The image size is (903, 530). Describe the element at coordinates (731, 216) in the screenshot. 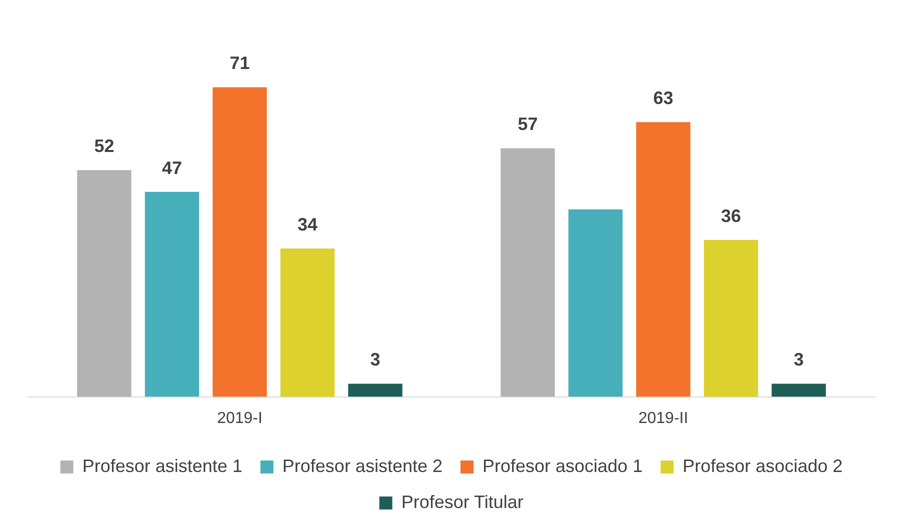

I see `data-label: 36` at that location.